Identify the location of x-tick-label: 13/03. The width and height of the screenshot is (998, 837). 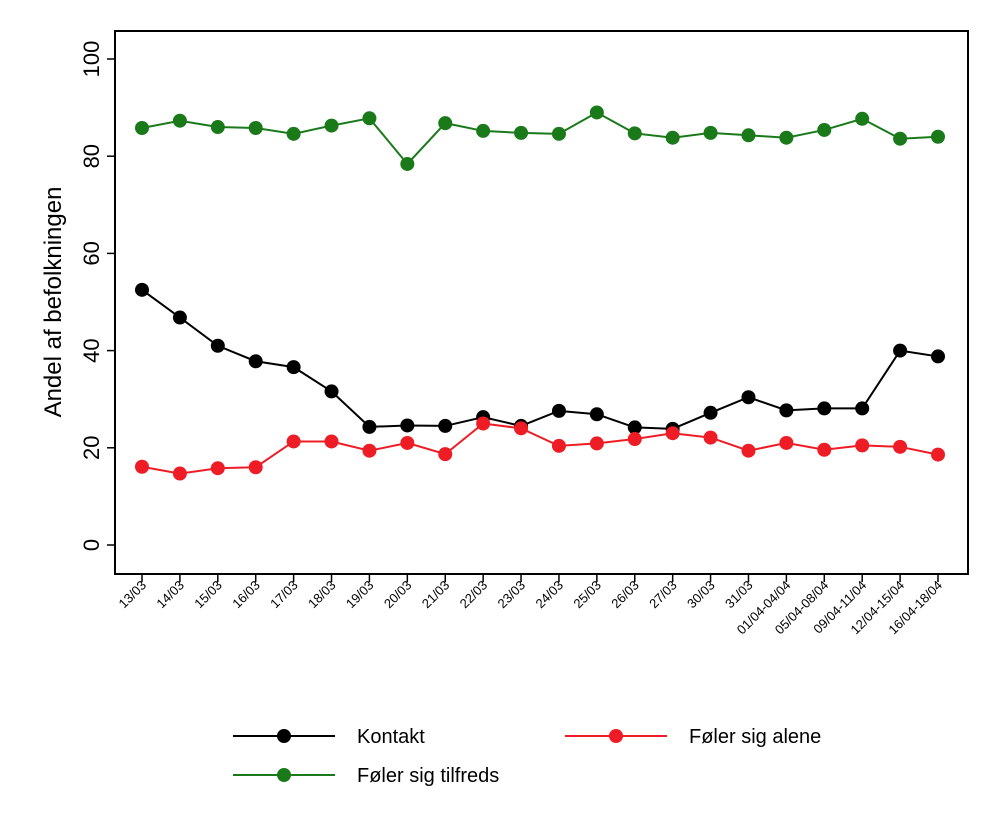
(133, 595).